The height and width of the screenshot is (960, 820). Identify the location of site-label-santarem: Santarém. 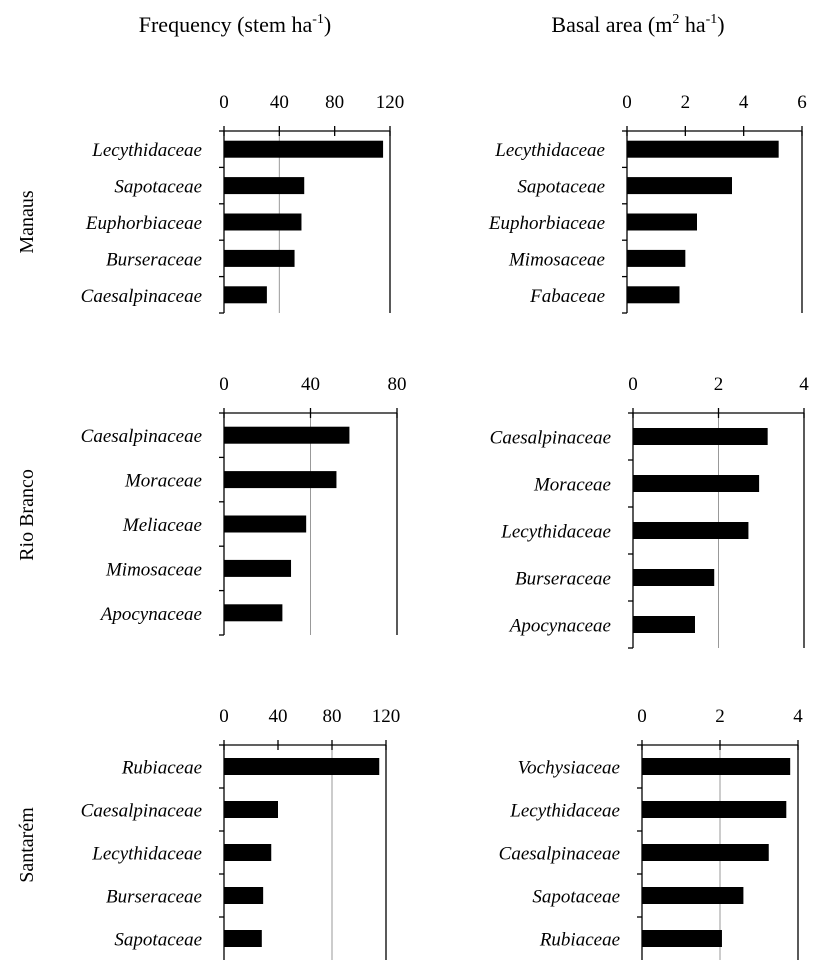
(27, 845).